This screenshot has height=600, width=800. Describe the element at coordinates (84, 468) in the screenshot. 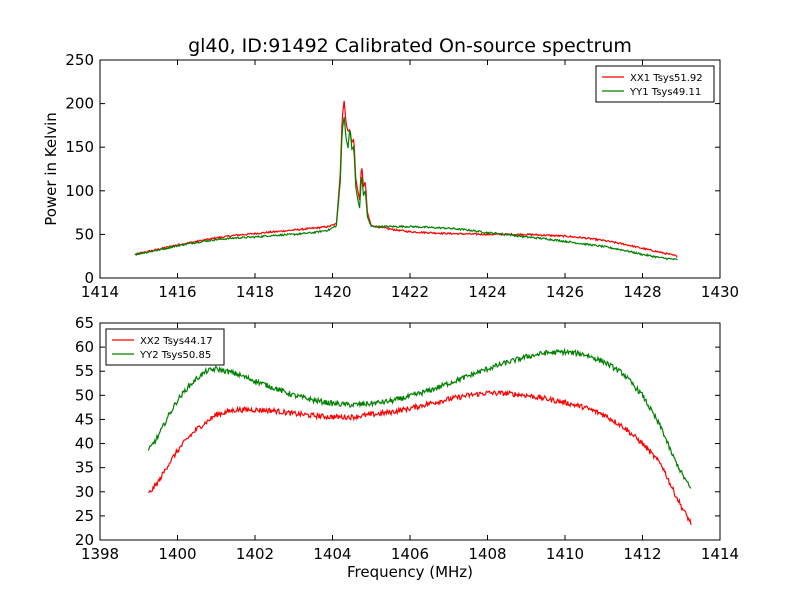

I see `bottom-y-tick-label: 35` at that location.